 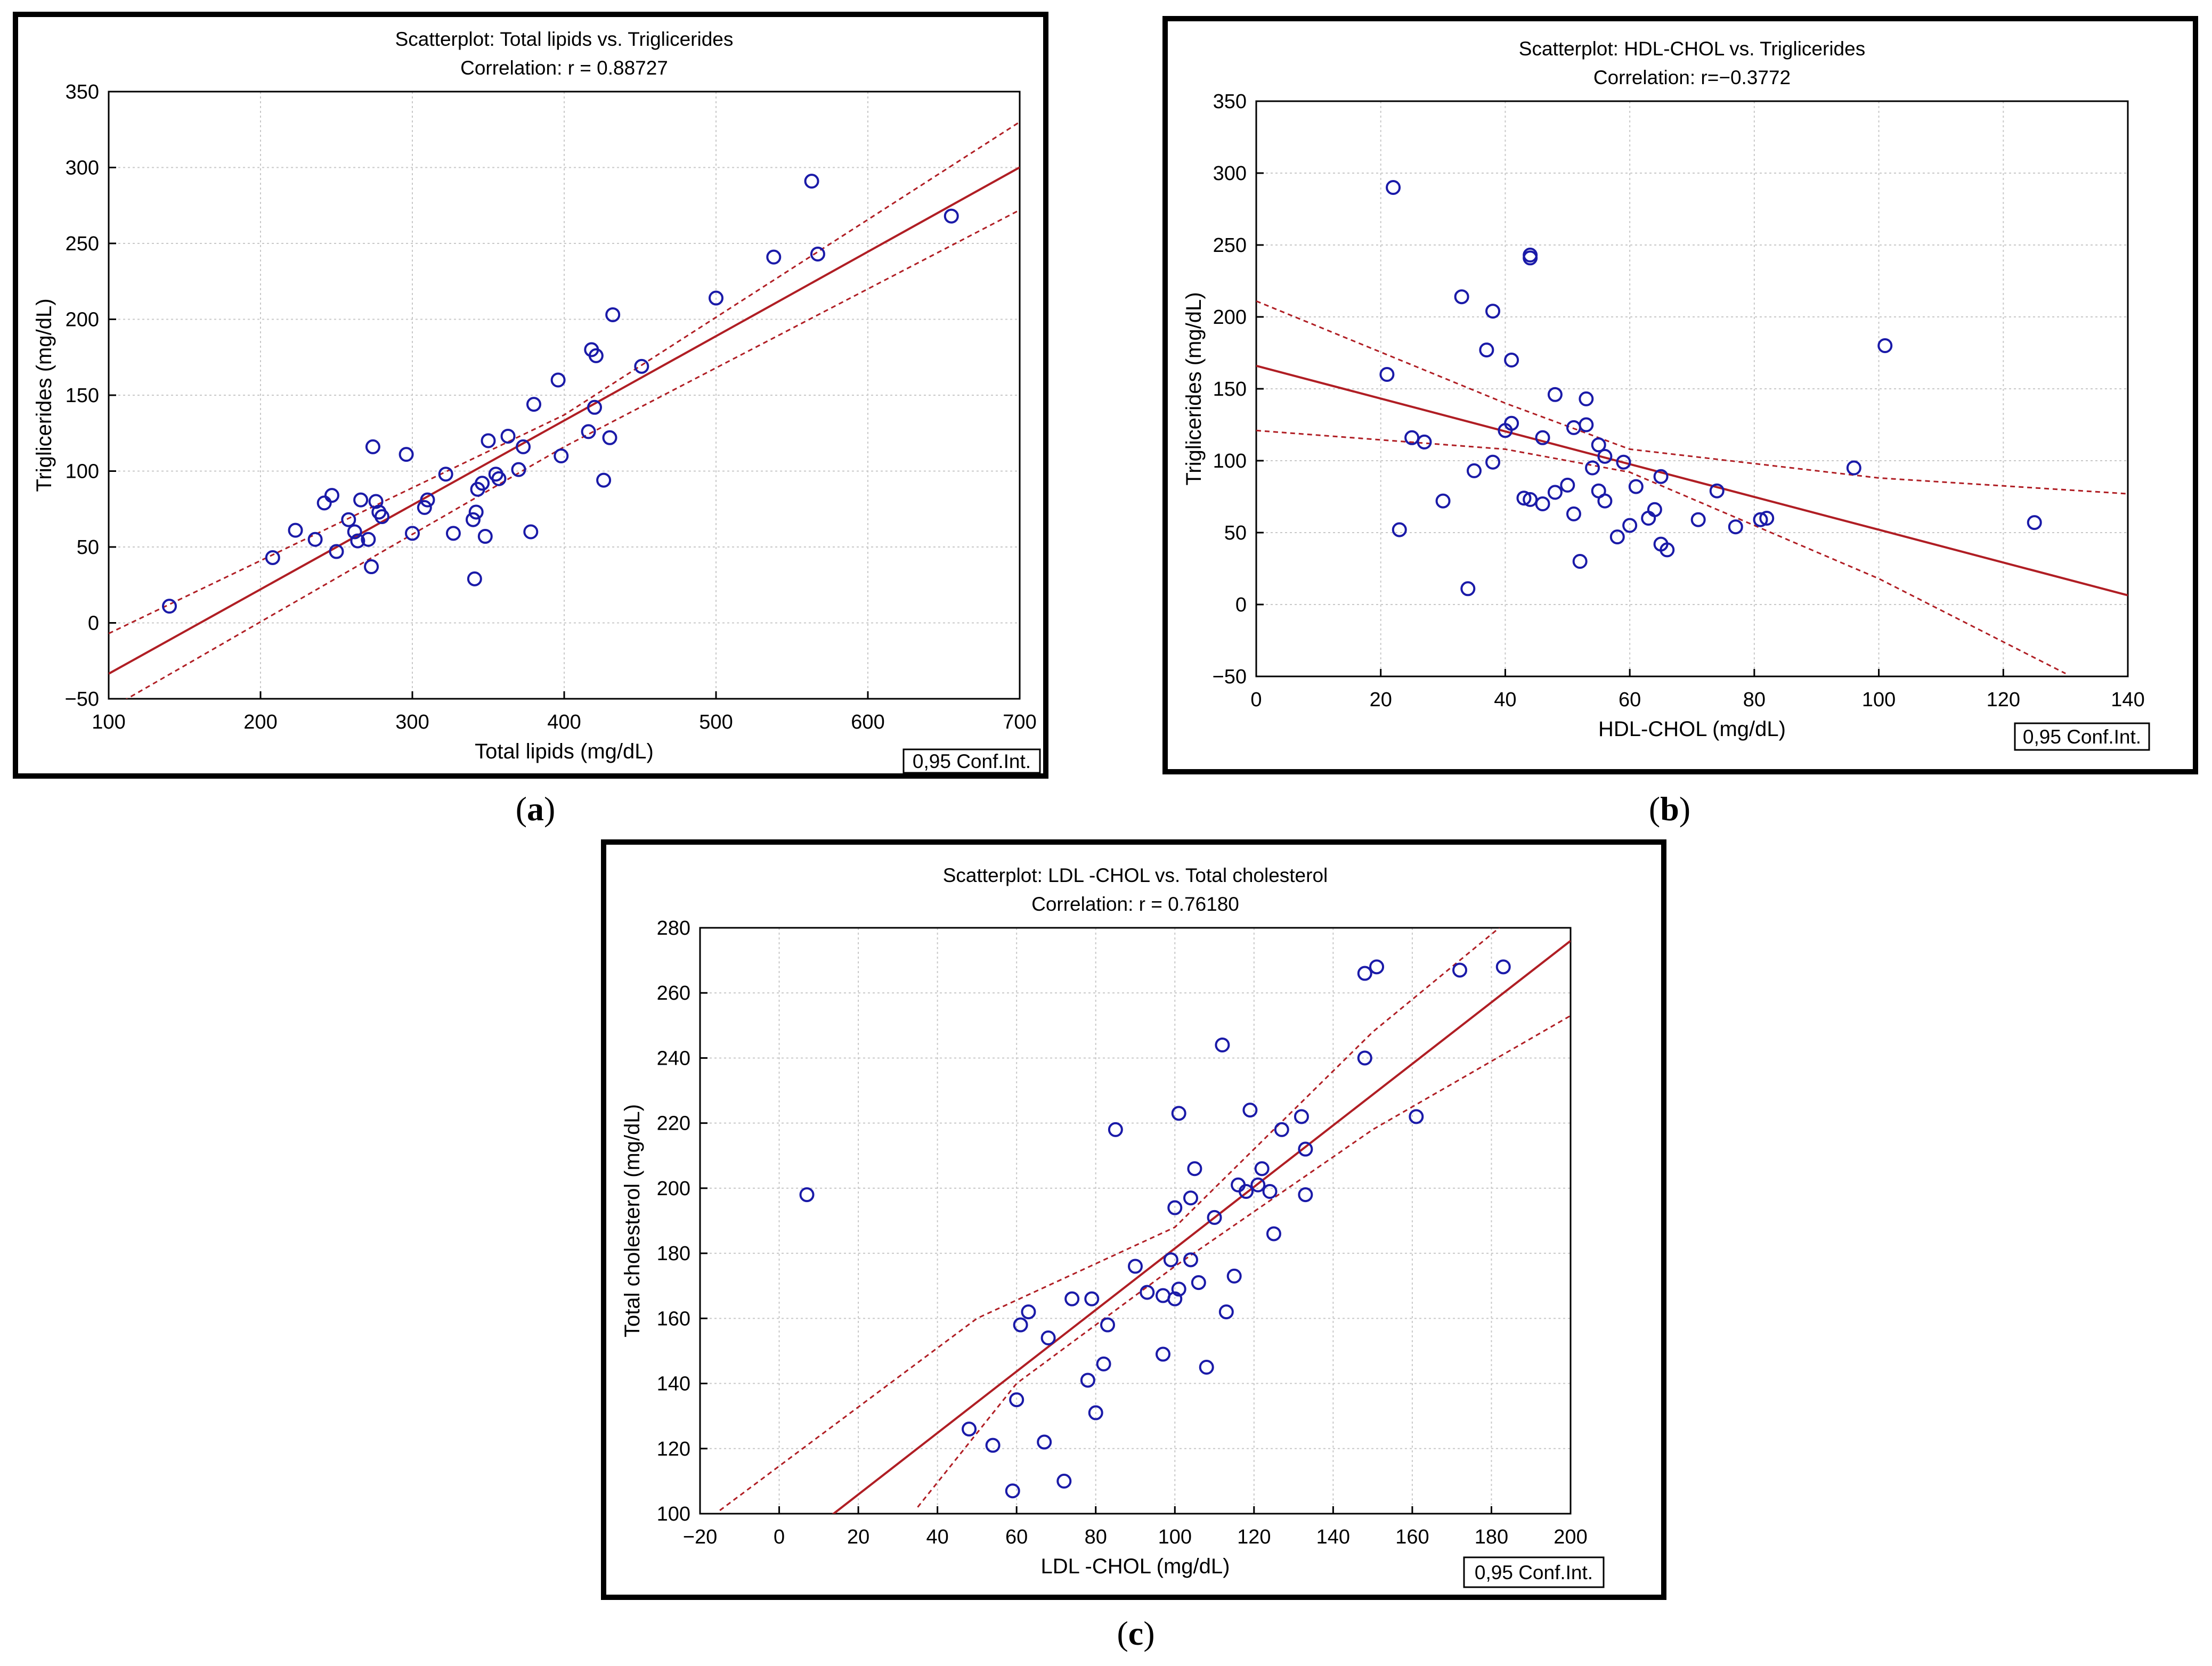 I want to click on y-tick-label: 100, so click(x=82, y=472).